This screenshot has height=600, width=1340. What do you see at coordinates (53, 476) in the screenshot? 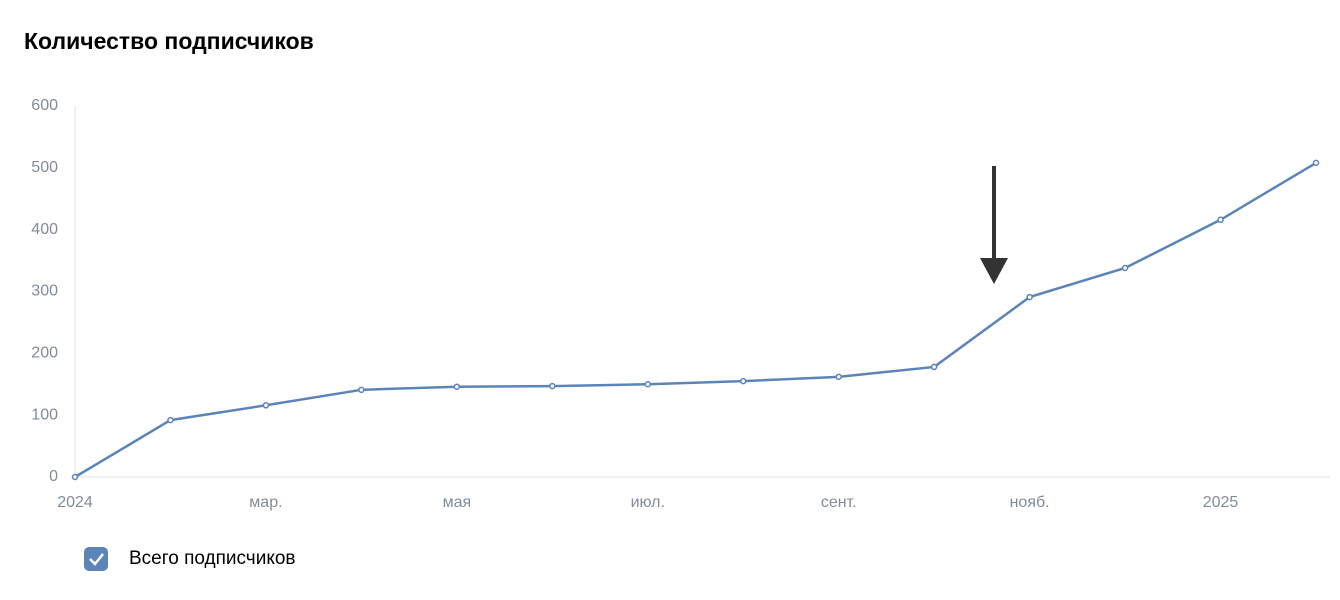
I see `y-tick-label: 0` at bounding box center [53, 476].